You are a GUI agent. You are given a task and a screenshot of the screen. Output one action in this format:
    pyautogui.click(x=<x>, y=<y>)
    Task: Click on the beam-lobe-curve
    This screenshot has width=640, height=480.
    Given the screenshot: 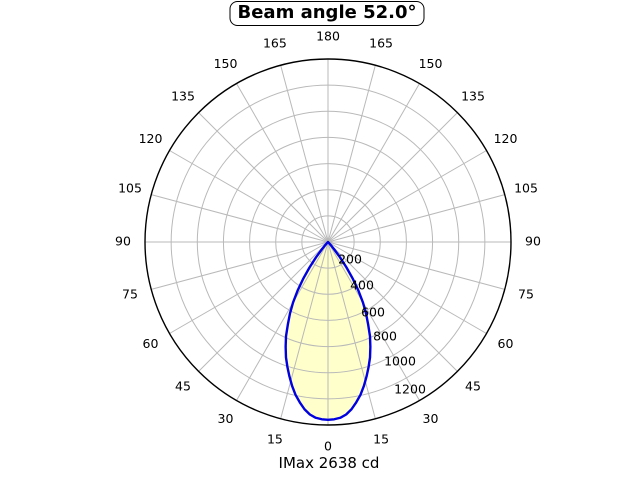 What is the action you would take?
    pyautogui.click(x=328, y=330)
    